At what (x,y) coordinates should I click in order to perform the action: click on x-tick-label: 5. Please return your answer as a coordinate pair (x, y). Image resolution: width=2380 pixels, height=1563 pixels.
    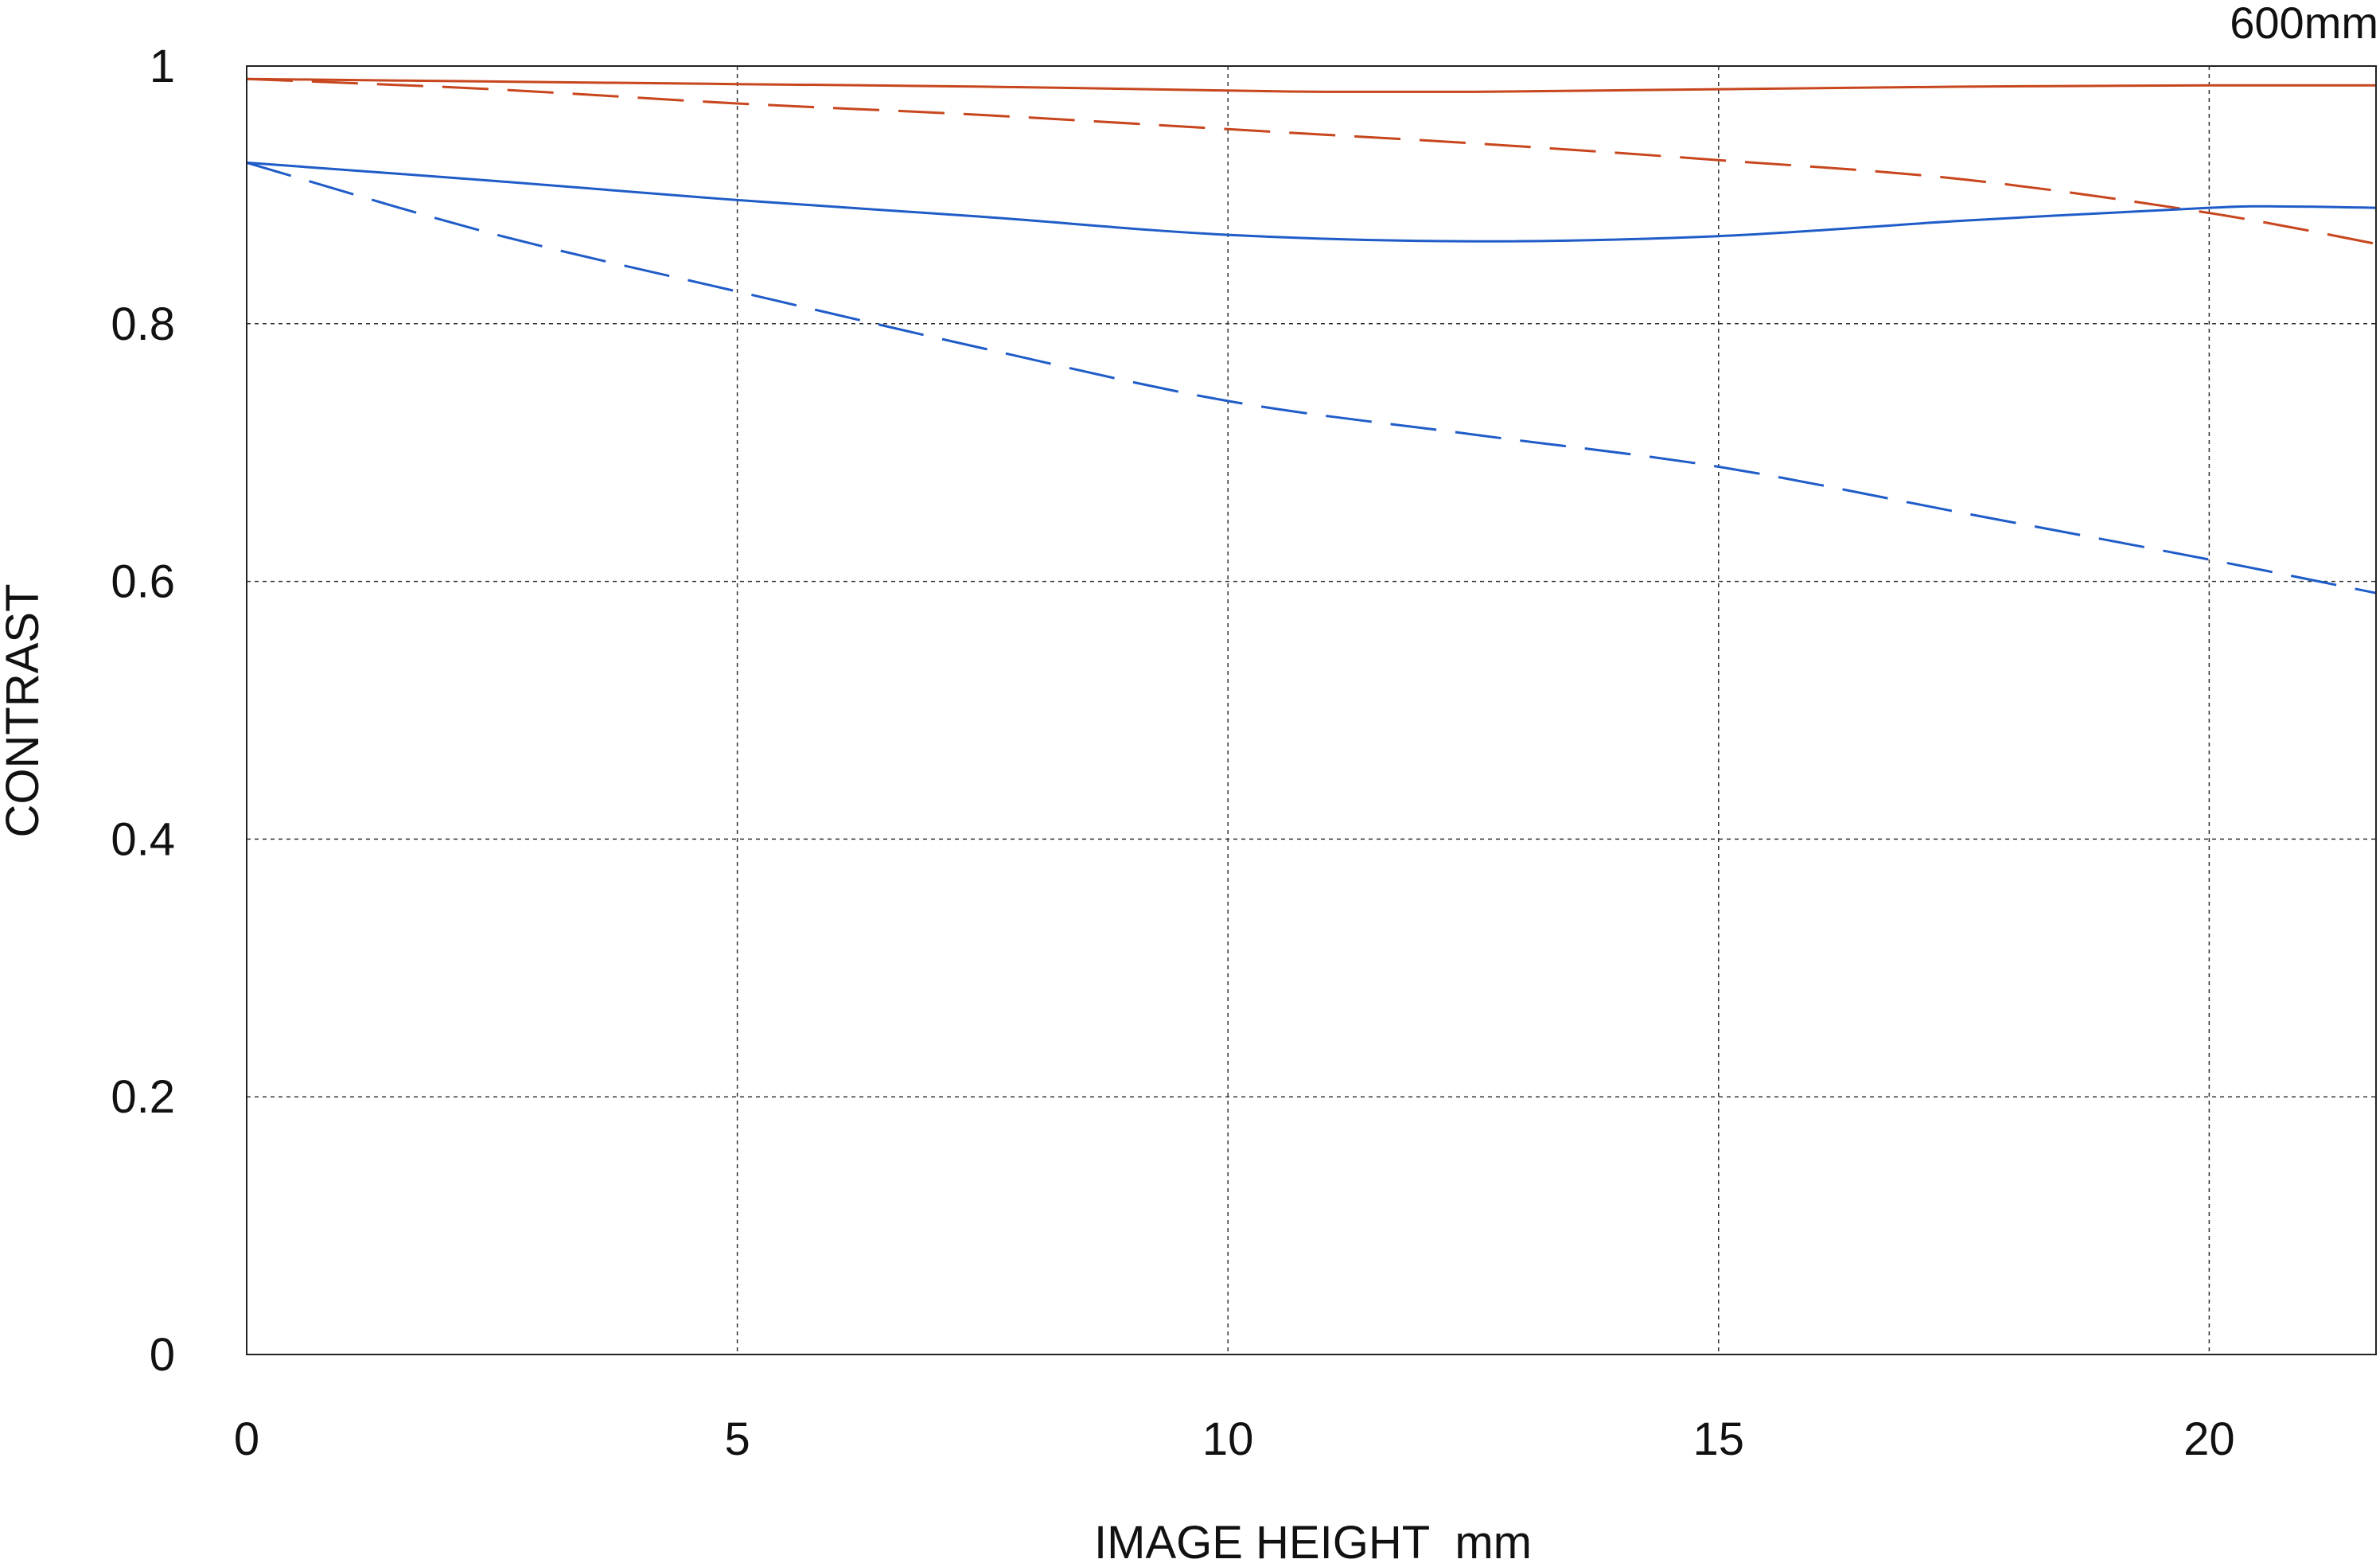
    Looking at the image, I should click on (737, 1439).